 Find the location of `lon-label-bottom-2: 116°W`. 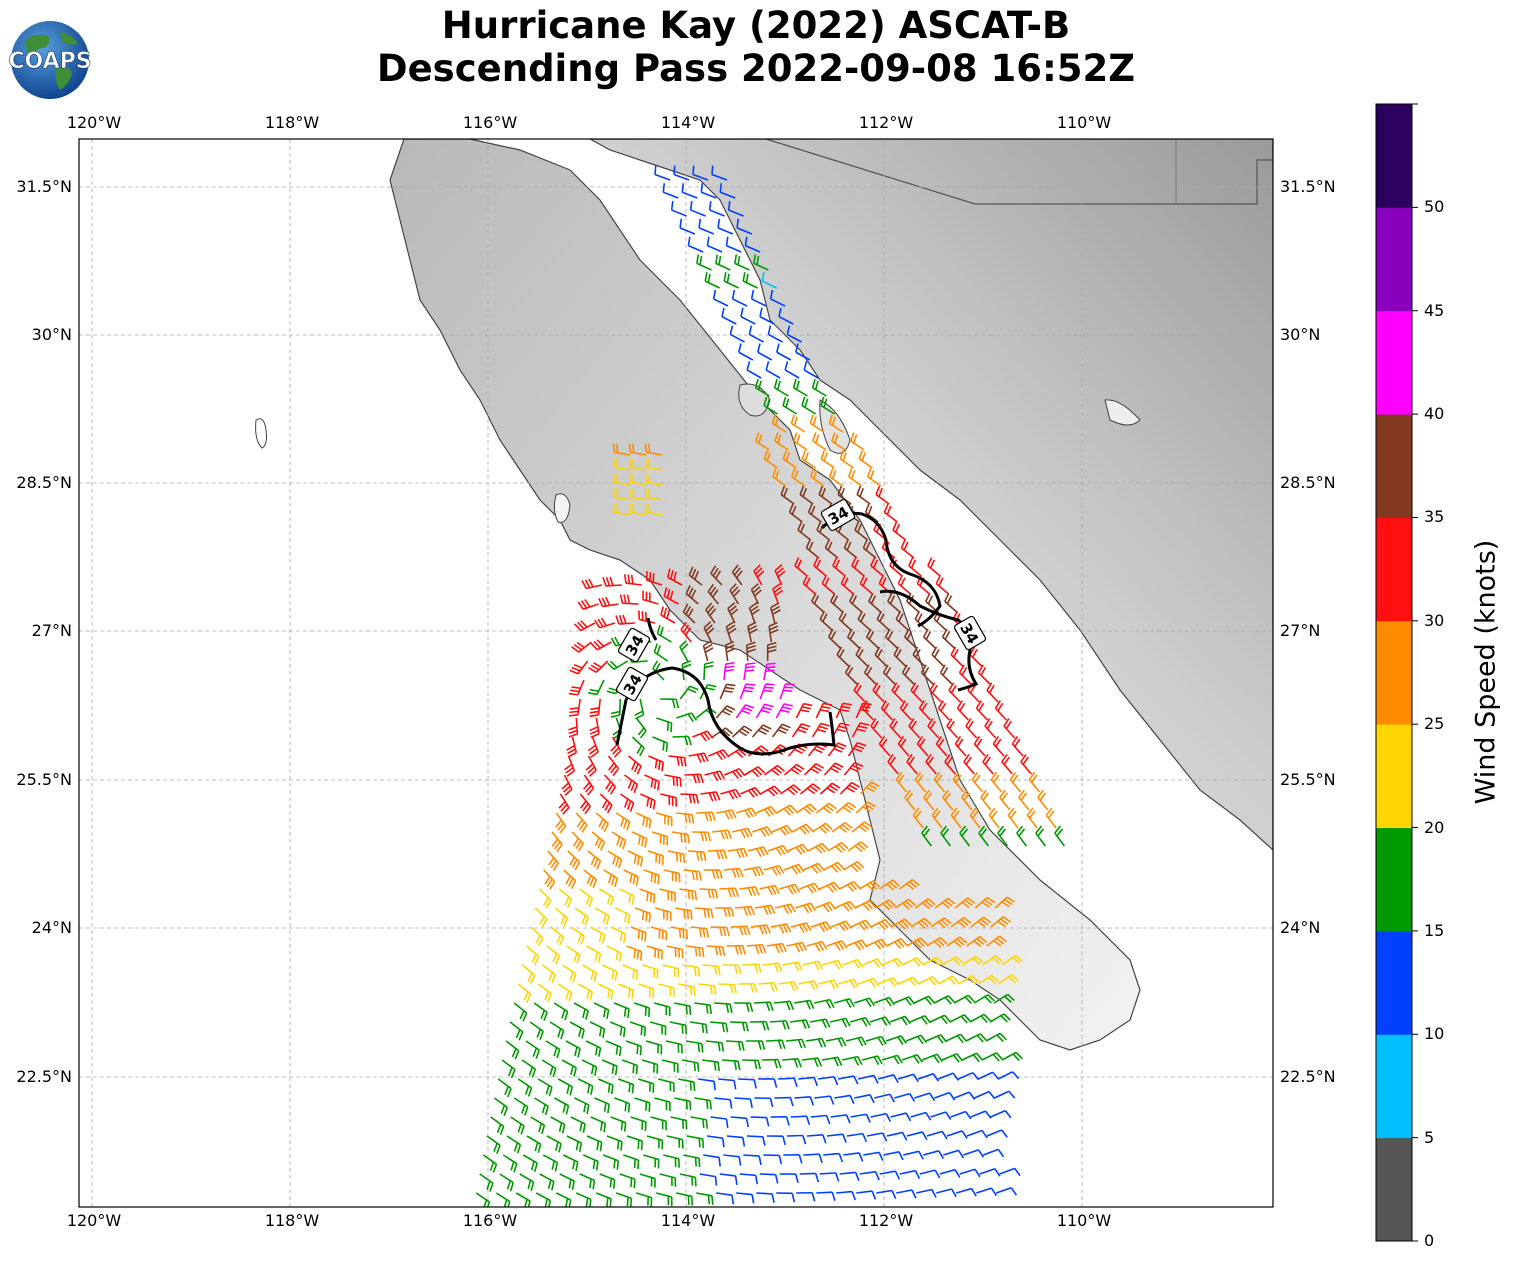

lon-label-bottom-2: 116°W is located at coordinates (490, 1220).